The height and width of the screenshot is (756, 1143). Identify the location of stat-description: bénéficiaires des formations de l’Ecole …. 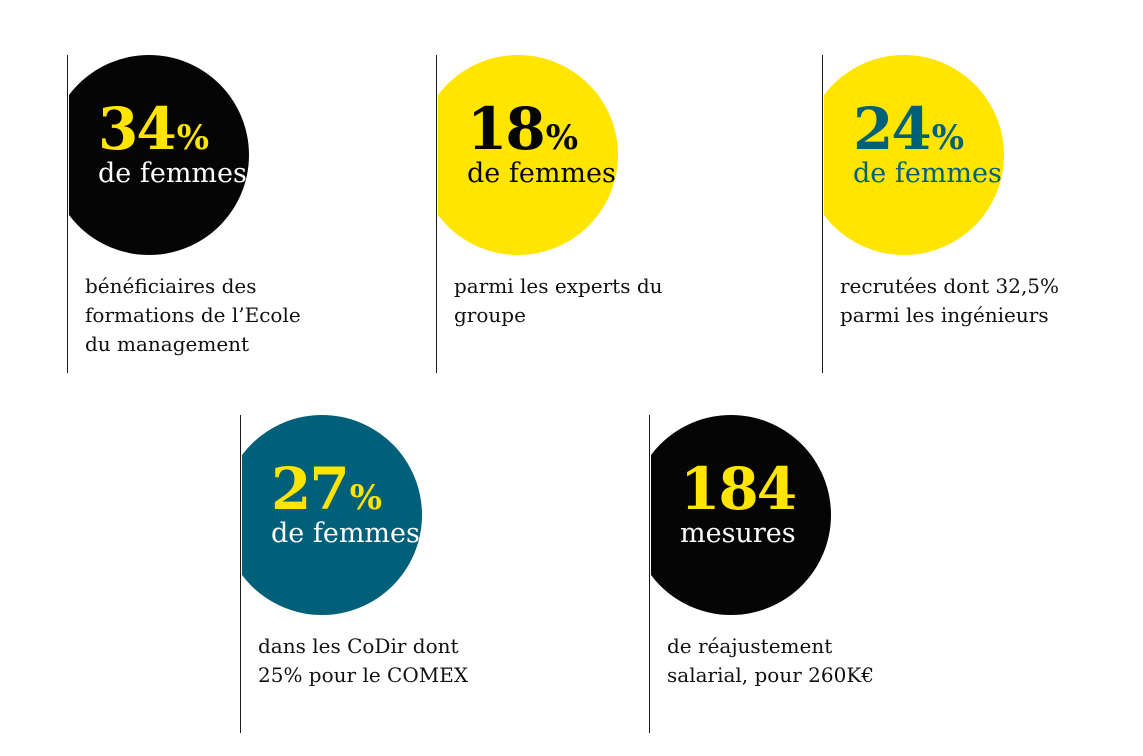
(193, 315).